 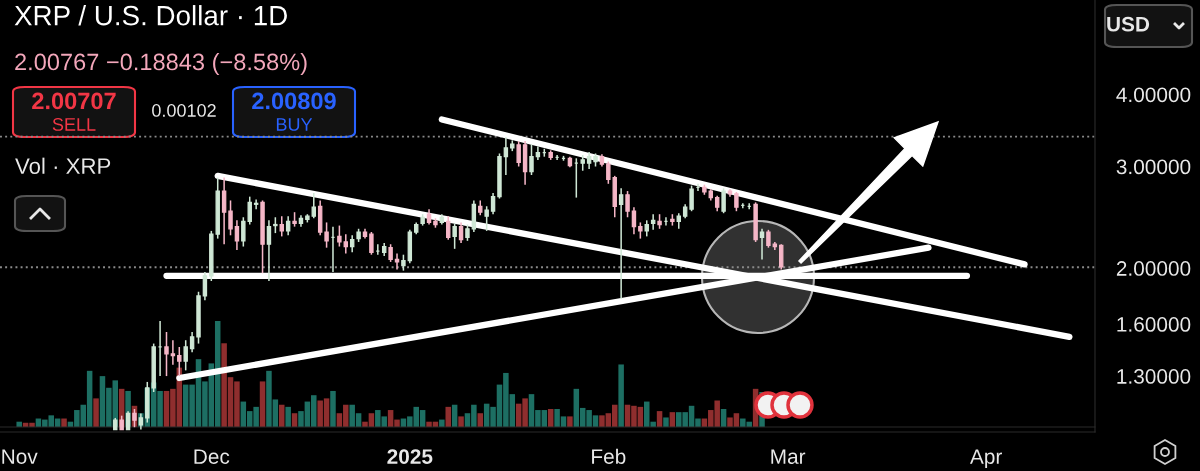 I want to click on y-tick-label: 4.00000, so click(x=1153, y=95).